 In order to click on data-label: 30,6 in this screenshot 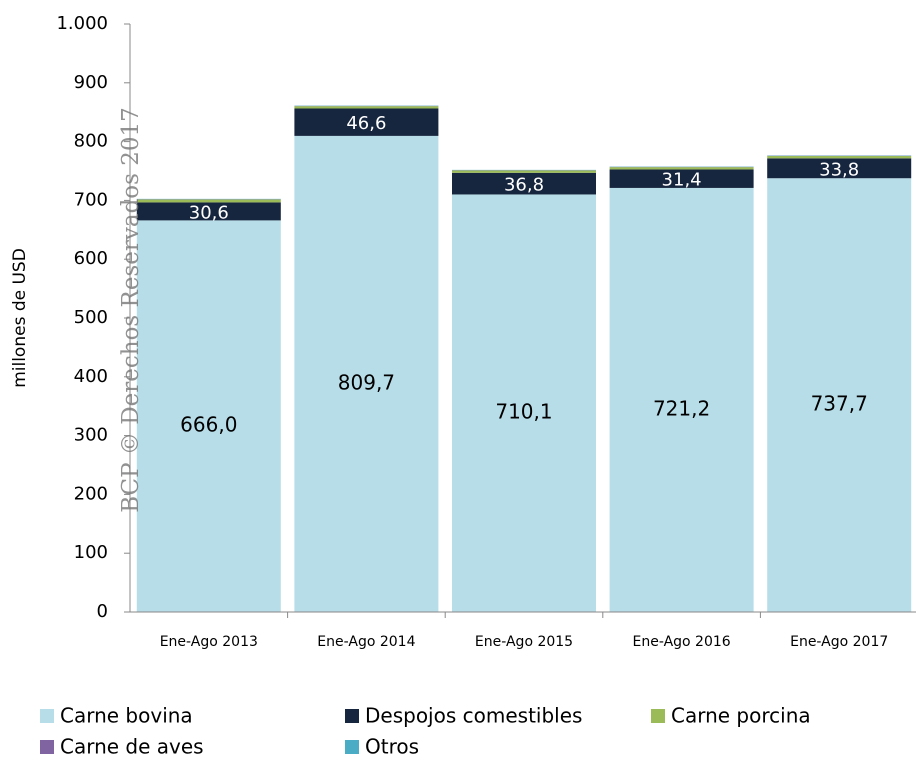, I will do `click(209, 212)`.